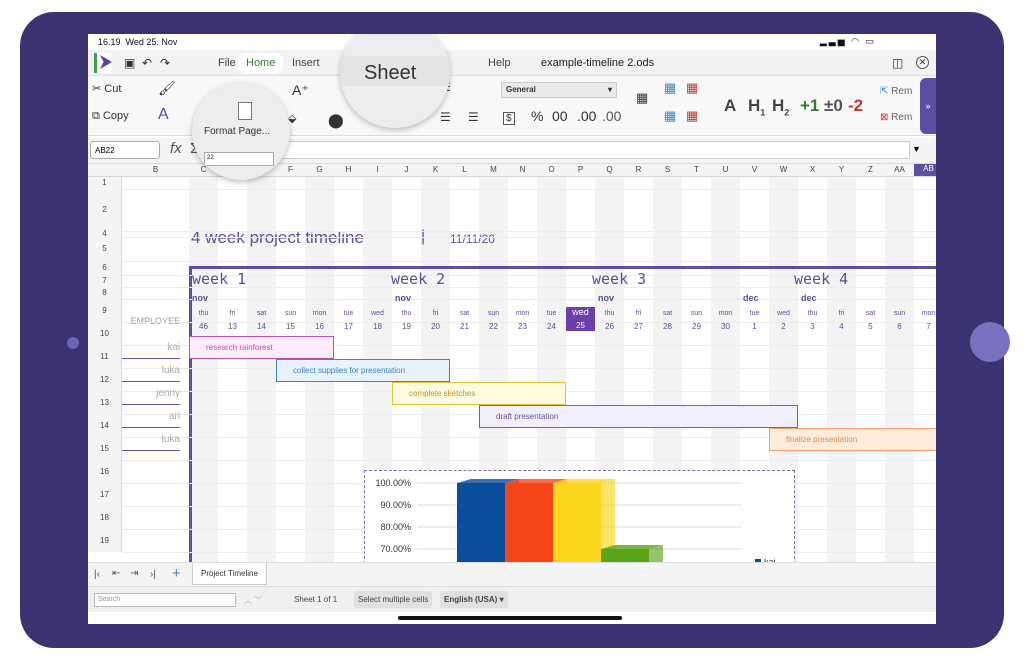  Describe the element at coordinates (692, 87) in the screenshot. I see `delete-rows-icon: ▦` at that location.